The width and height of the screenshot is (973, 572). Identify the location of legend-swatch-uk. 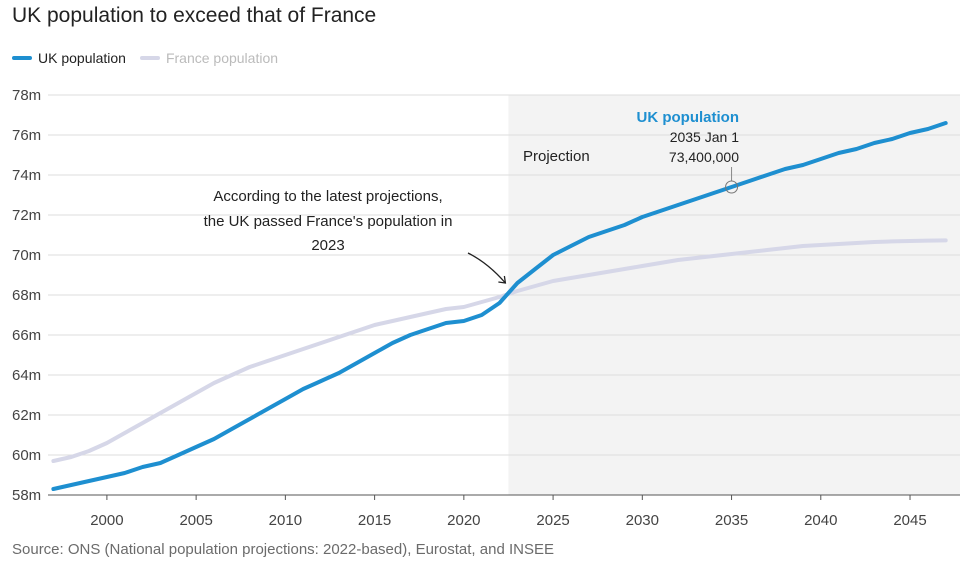
(22, 58).